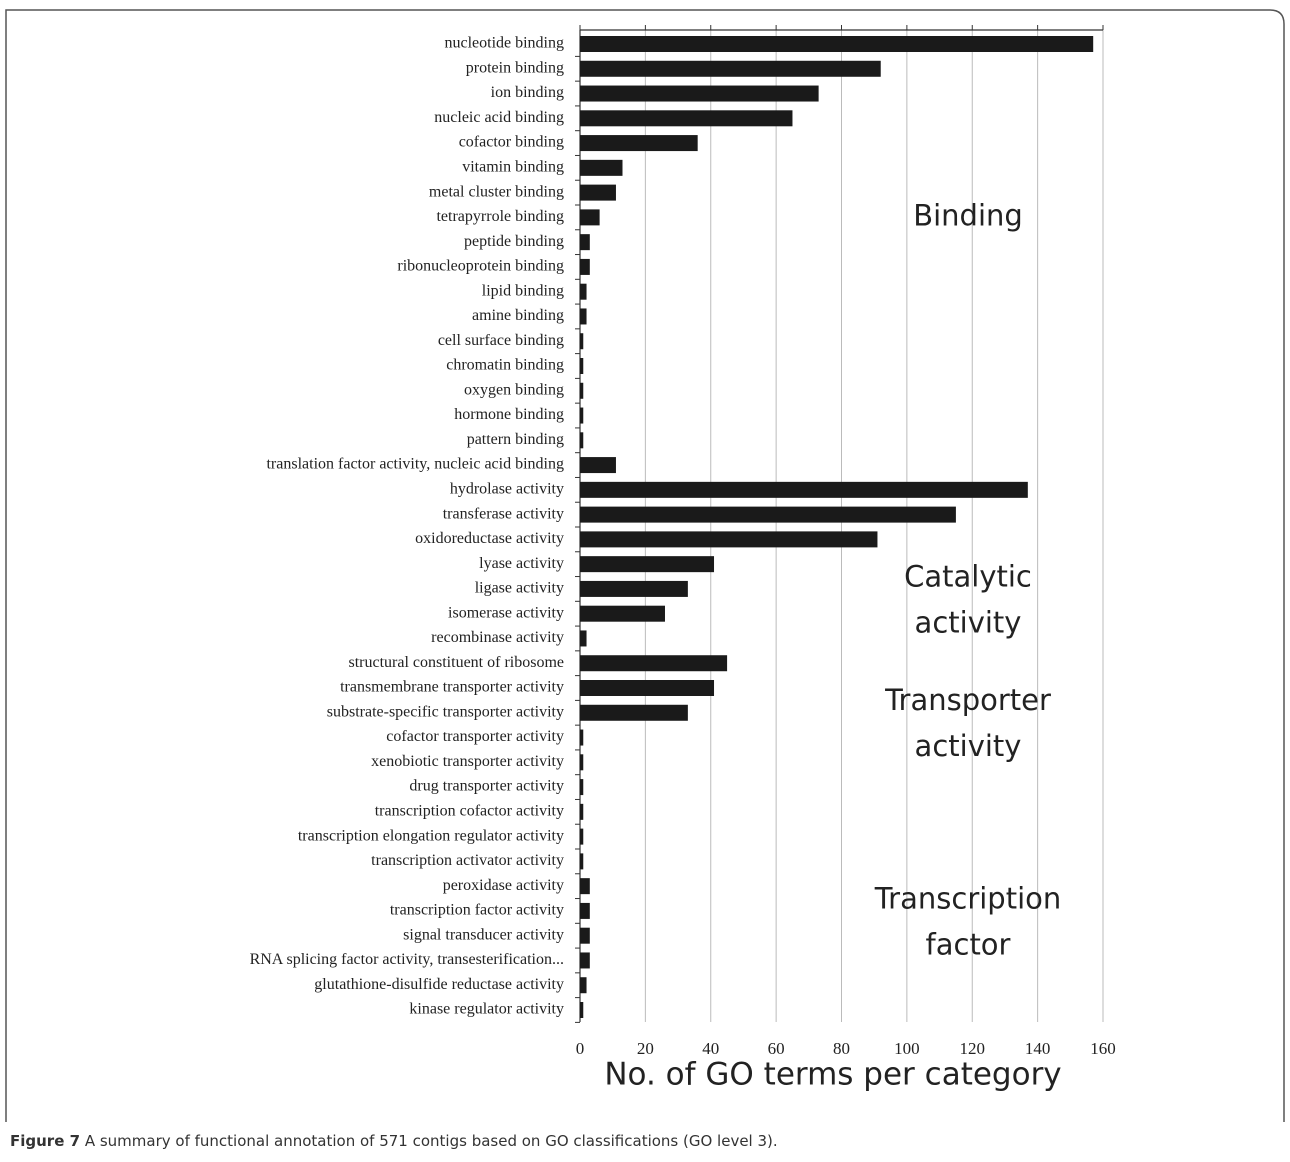 The image size is (1290, 1162). What do you see at coordinates (832, 1075) in the screenshot?
I see `x-axis-label: No. of GO terms per category` at bounding box center [832, 1075].